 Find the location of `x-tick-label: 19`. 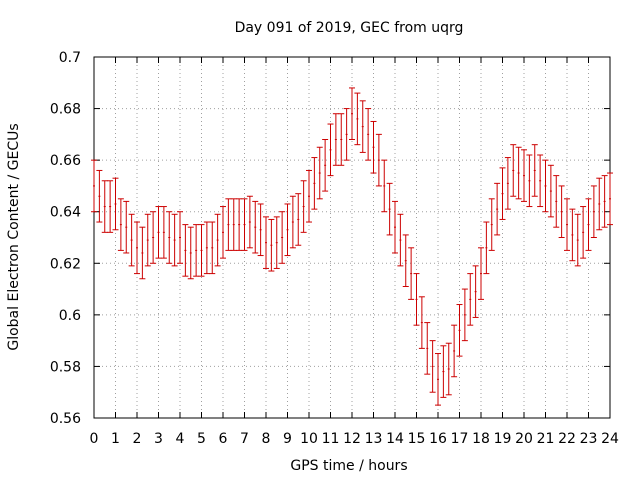

x-tick-label: 19 is located at coordinates (503, 439).